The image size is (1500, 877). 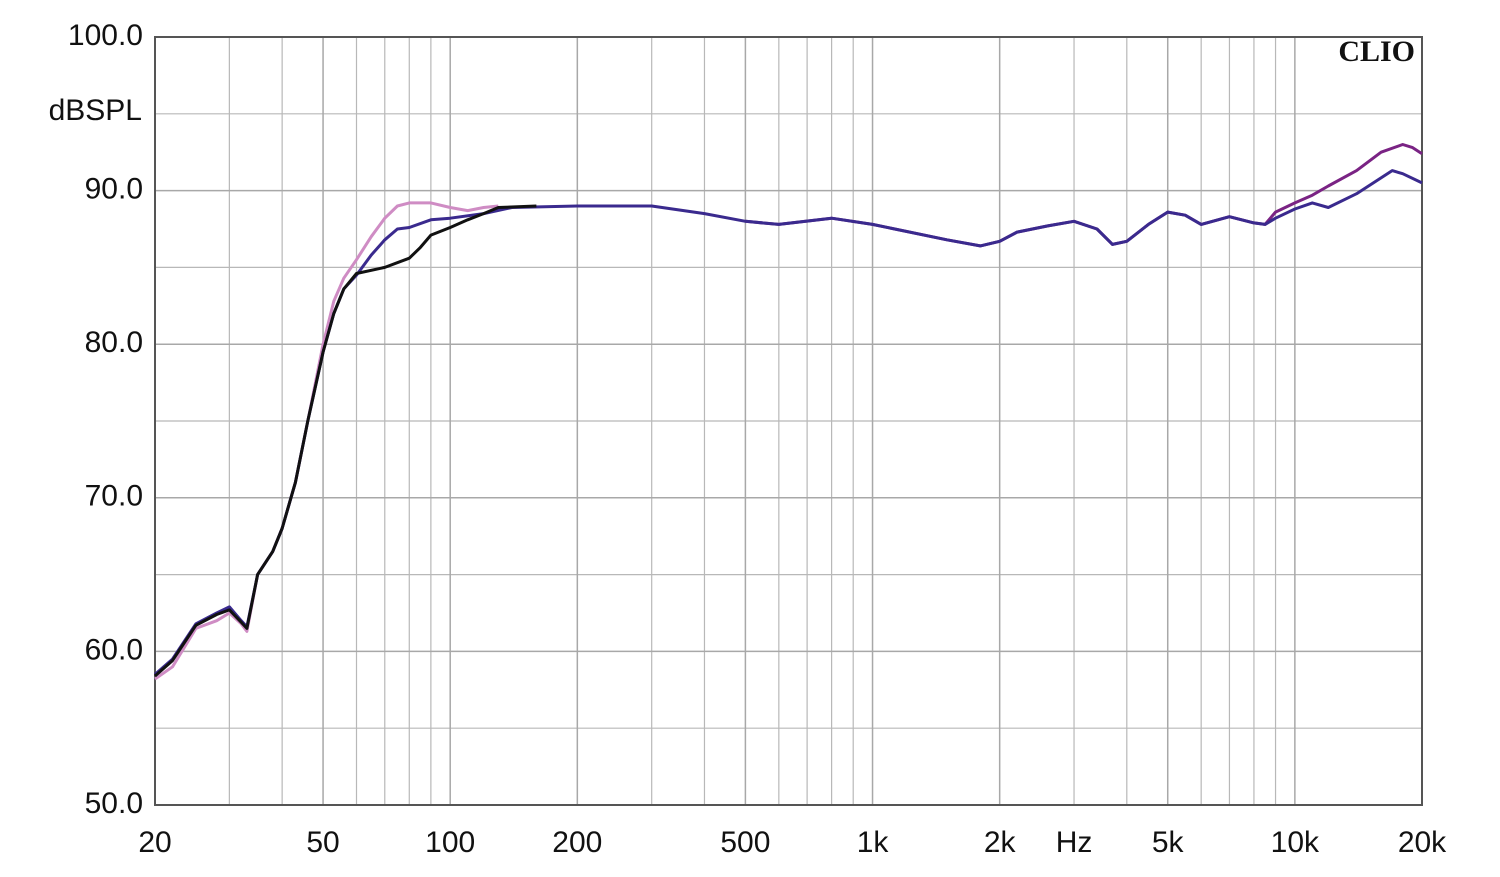 I want to click on x-tick-label: 500, so click(x=745, y=842).